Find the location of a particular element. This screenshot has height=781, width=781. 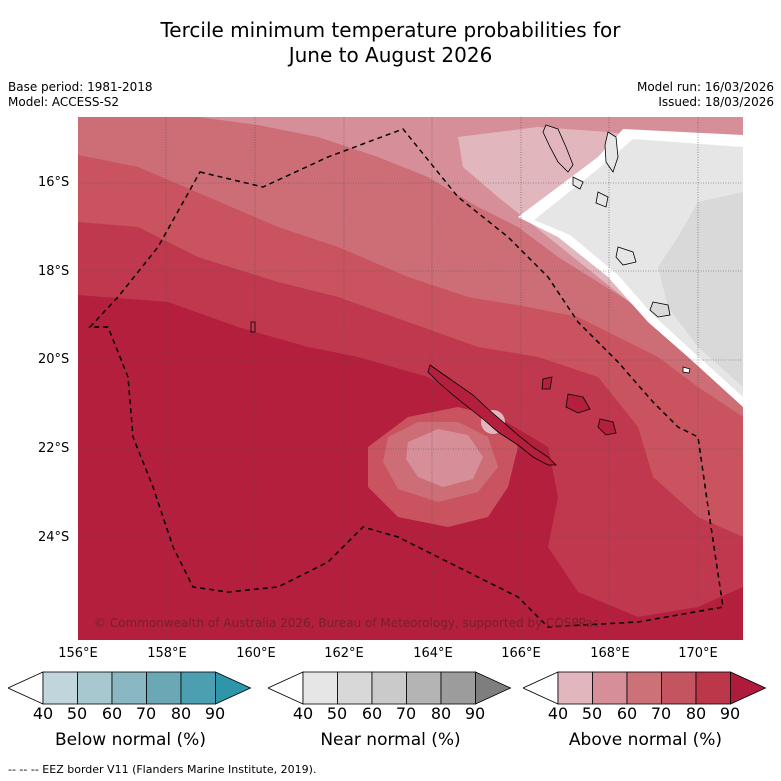

above-tick-60: 60 is located at coordinates (627, 713).